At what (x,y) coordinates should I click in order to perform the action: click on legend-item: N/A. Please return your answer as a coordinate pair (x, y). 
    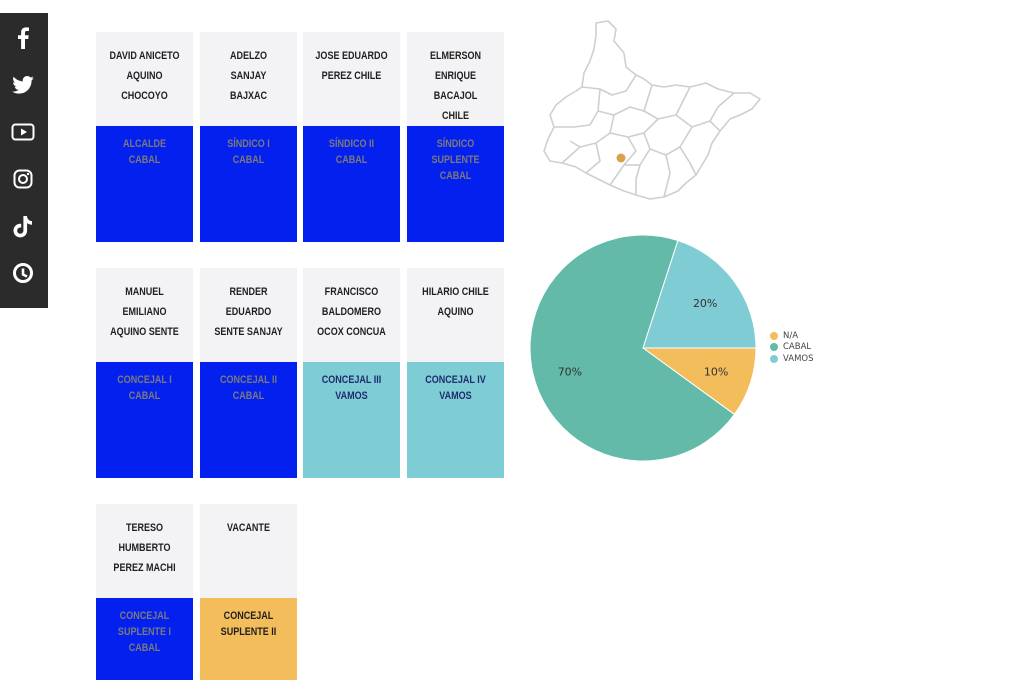
    Looking at the image, I should click on (792, 335).